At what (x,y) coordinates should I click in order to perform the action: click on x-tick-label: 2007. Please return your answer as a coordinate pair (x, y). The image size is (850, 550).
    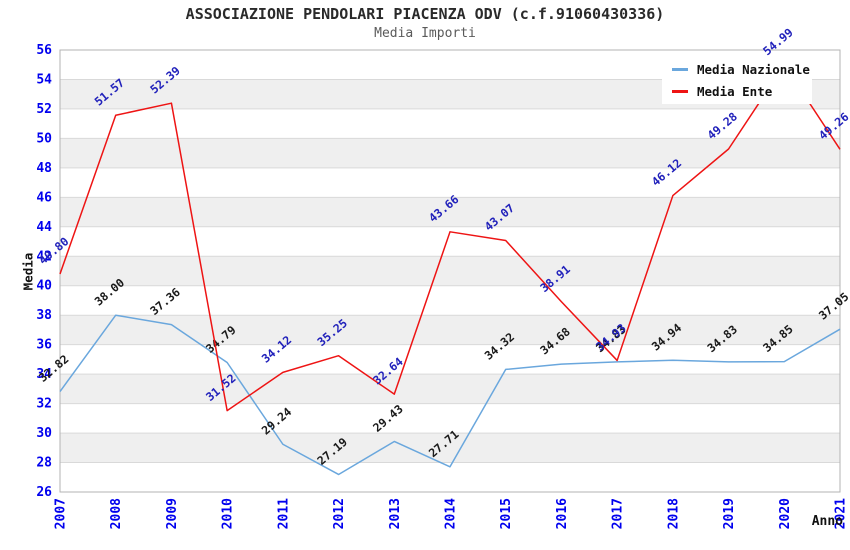
    Looking at the image, I should click on (61, 513).